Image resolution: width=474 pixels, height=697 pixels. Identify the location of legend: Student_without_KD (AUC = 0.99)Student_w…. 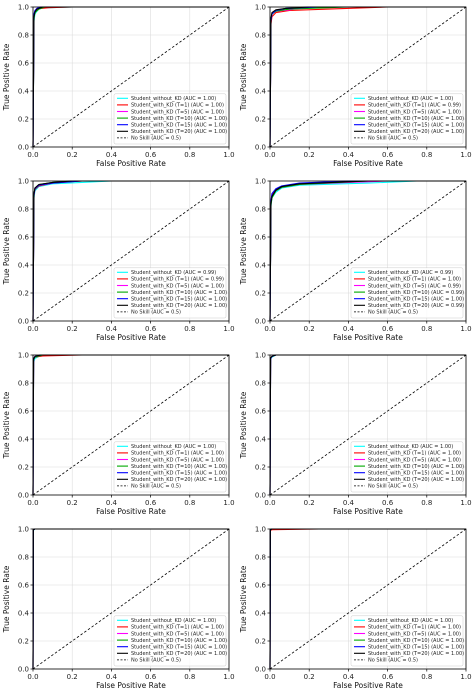
(170, 293).